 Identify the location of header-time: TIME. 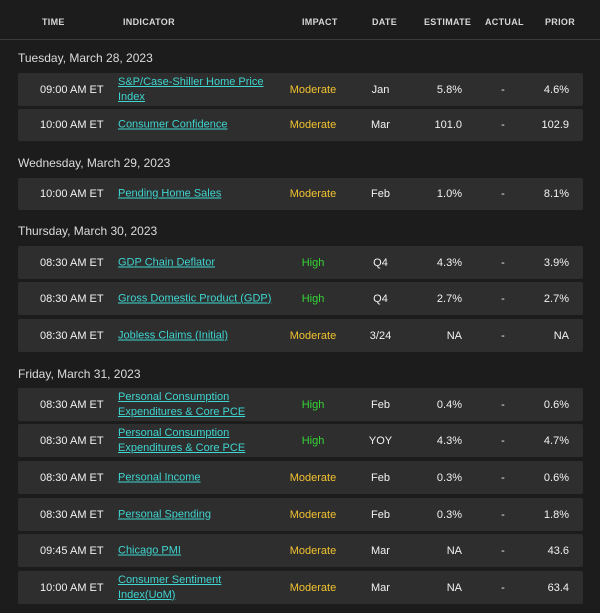
(53, 22).